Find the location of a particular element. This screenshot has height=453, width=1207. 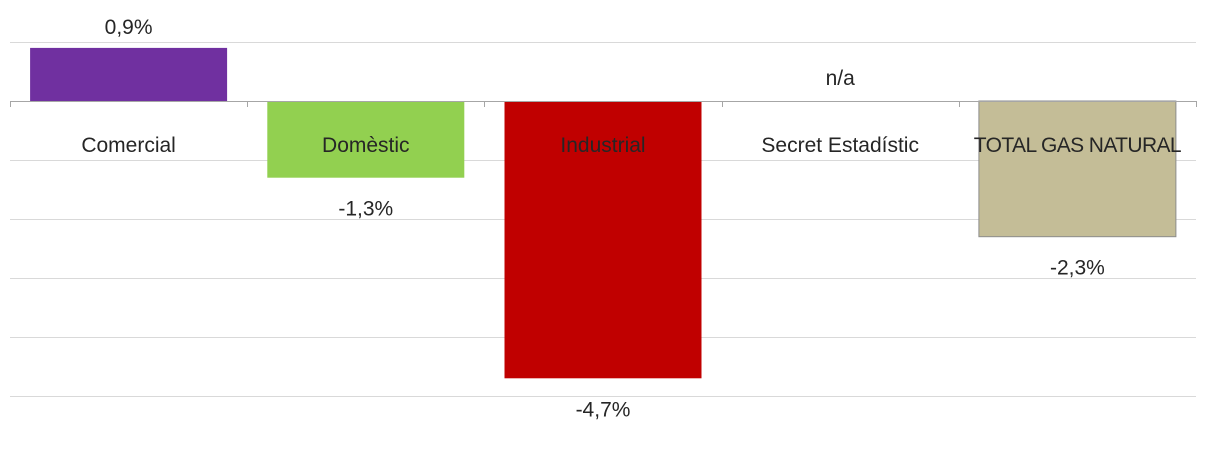

category-label: Domèstic is located at coordinates (366, 145).